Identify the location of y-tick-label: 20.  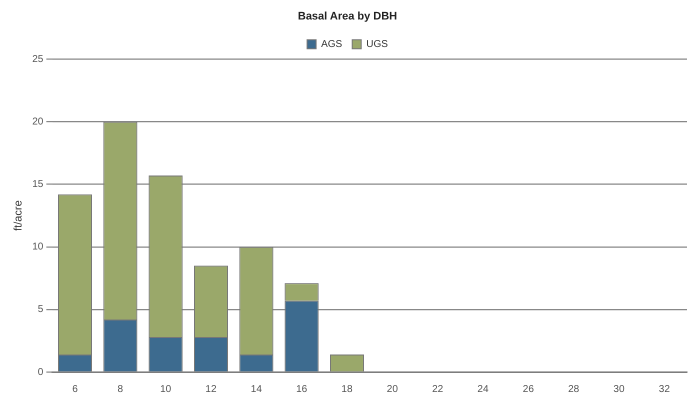
(38, 122).